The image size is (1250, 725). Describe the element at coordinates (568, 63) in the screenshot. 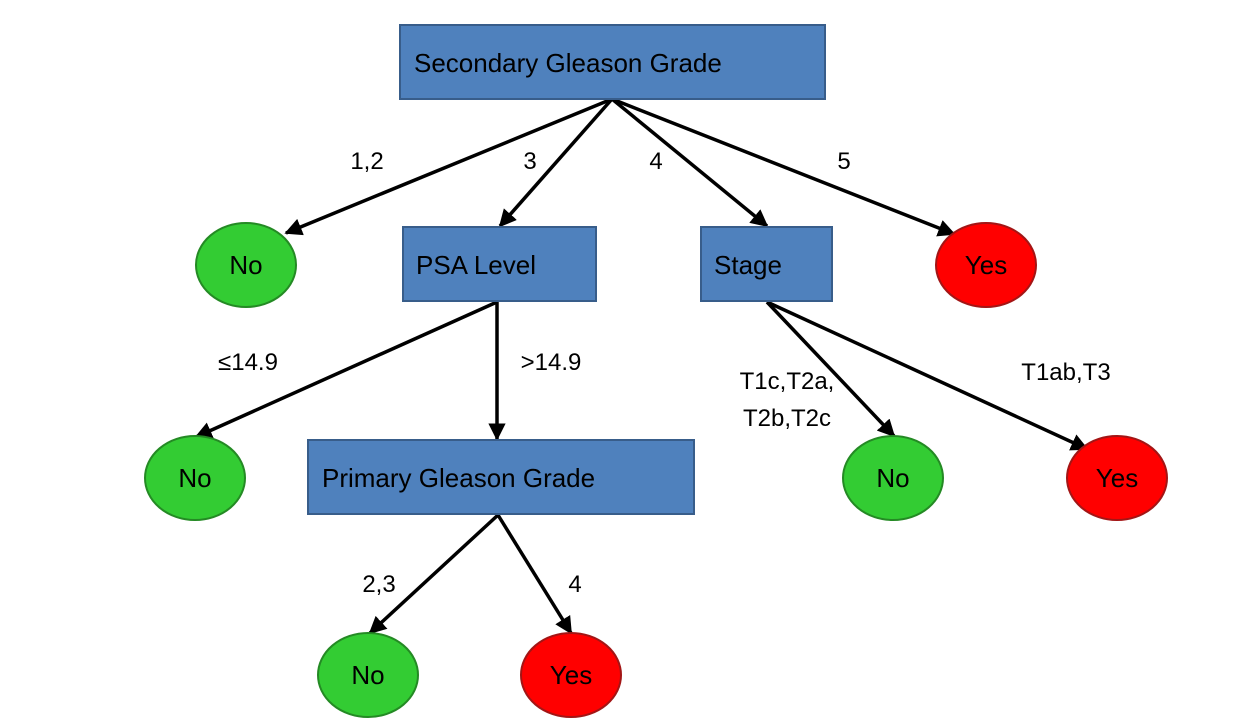

I see `node-secondary-gleason-grade-label: Secondary Gleason Grade` at that location.